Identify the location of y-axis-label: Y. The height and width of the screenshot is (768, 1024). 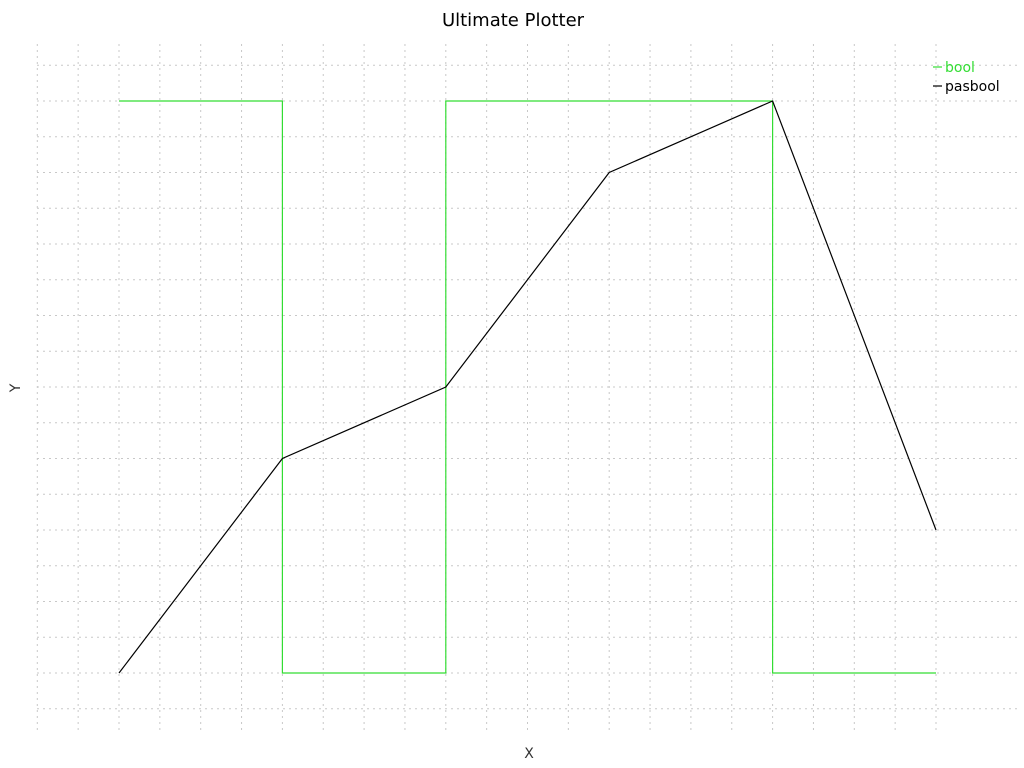
(16, 388).